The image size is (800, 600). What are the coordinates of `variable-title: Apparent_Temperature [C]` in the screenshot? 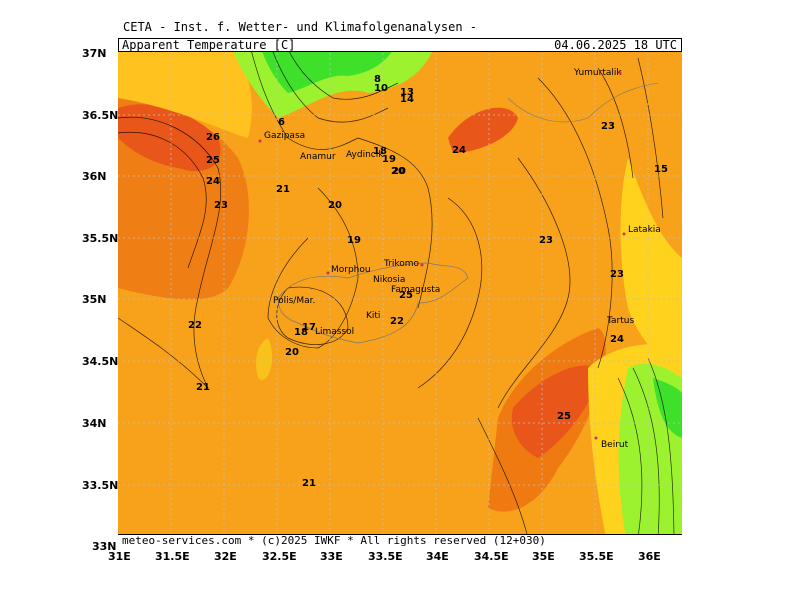 It's located at (209, 45).